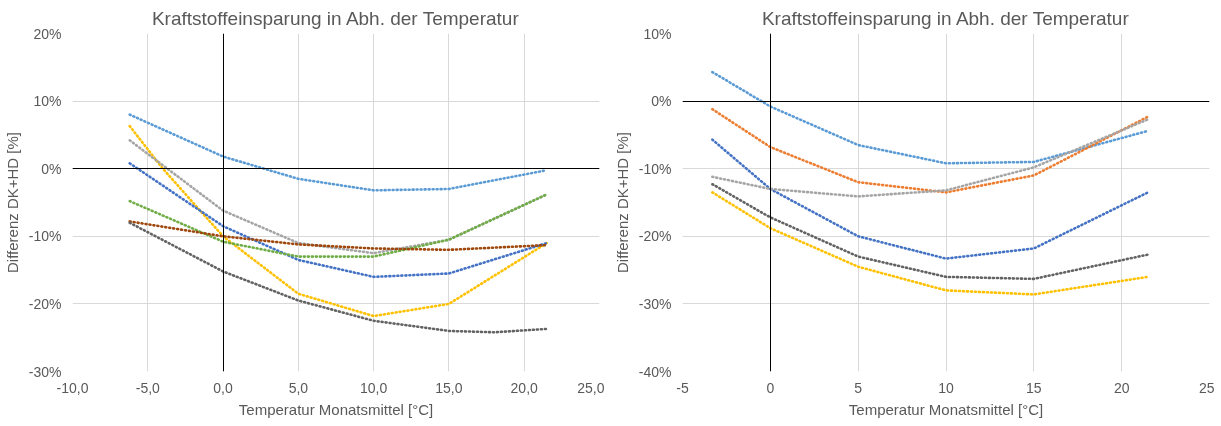 Image resolution: width=1221 pixels, height=426 pixels. Describe the element at coordinates (298, 387) in the screenshot. I see `x-tick-label: 5,0` at that location.